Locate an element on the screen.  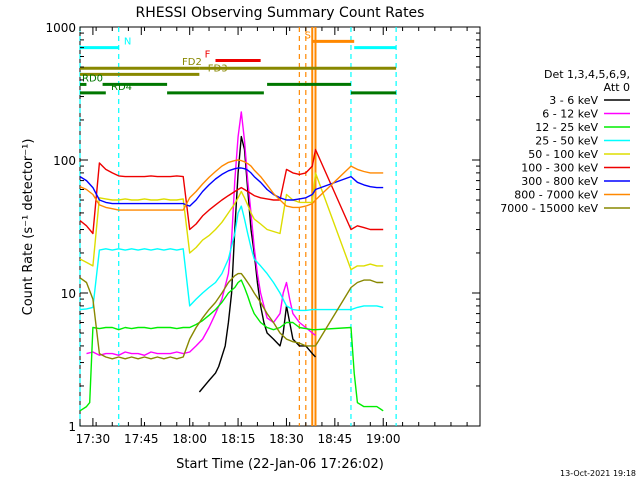
legend-label-8: 7000 - 15000 keV is located at coordinates (549, 208).